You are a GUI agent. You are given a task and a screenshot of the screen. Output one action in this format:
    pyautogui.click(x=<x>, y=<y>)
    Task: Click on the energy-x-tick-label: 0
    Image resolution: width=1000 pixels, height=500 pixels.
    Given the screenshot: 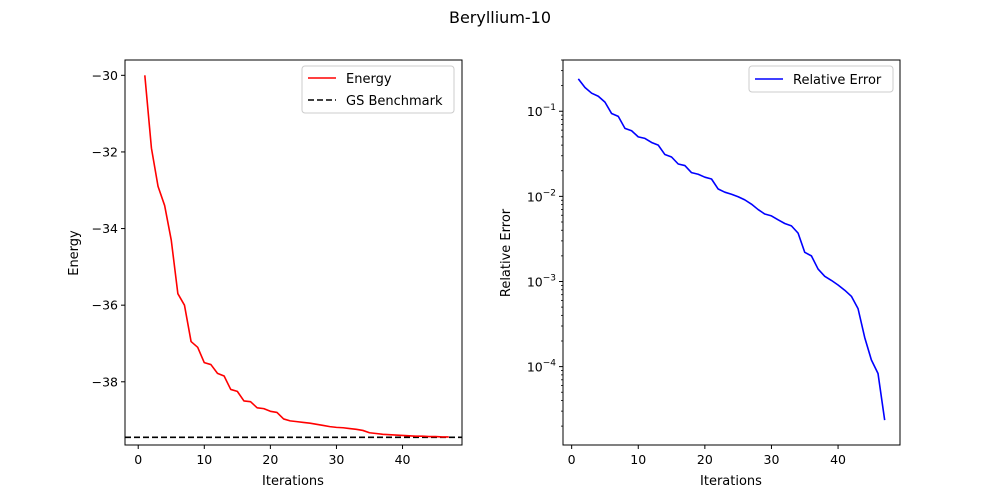 What is the action you would take?
    pyautogui.click(x=138, y=459)
    